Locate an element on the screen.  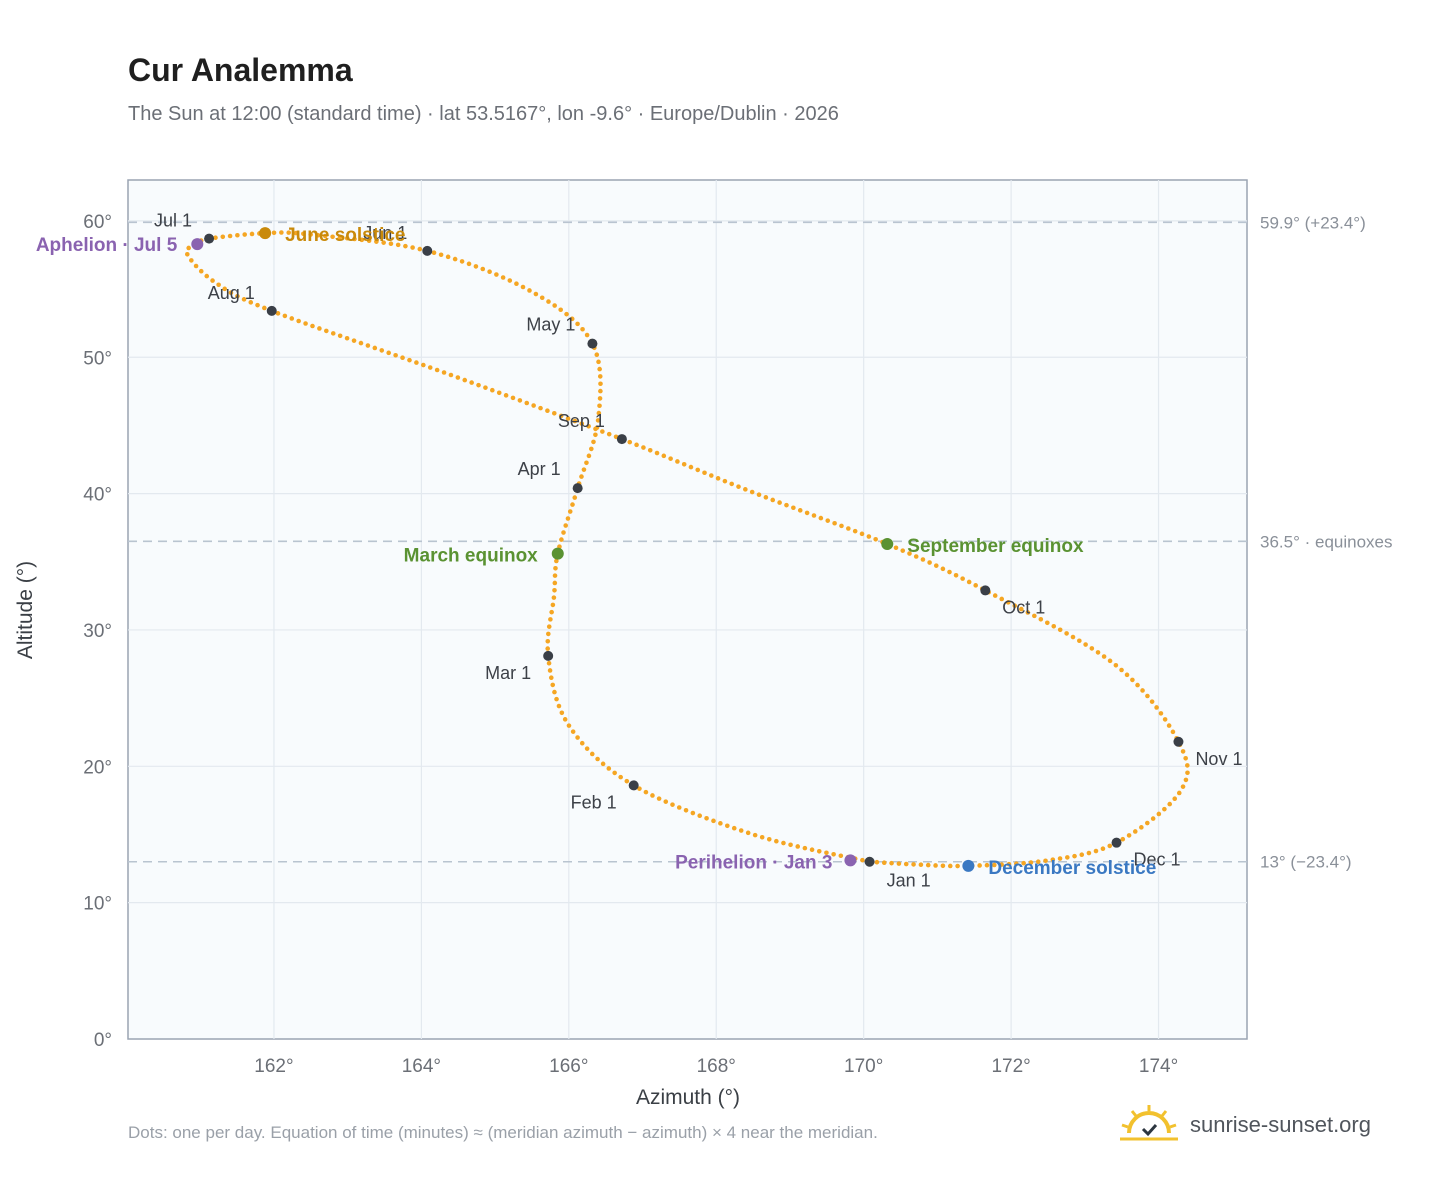
brand: sunrise-sunset.org is located at coordinates (1245, 1125).